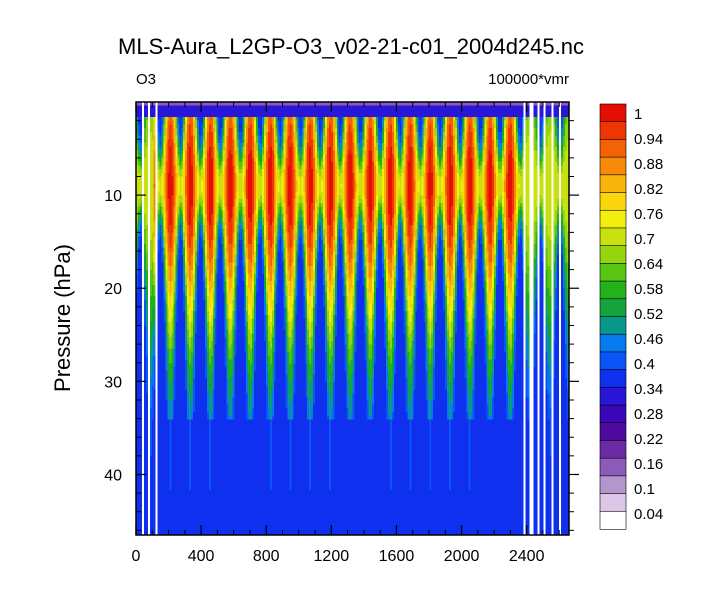 The height and width of the screenshot is (612, 718). I want to click on chart-title: MLS-Aura_L2GP-O3_v02-21-c01_2004d245.nc, so click(351, 46).